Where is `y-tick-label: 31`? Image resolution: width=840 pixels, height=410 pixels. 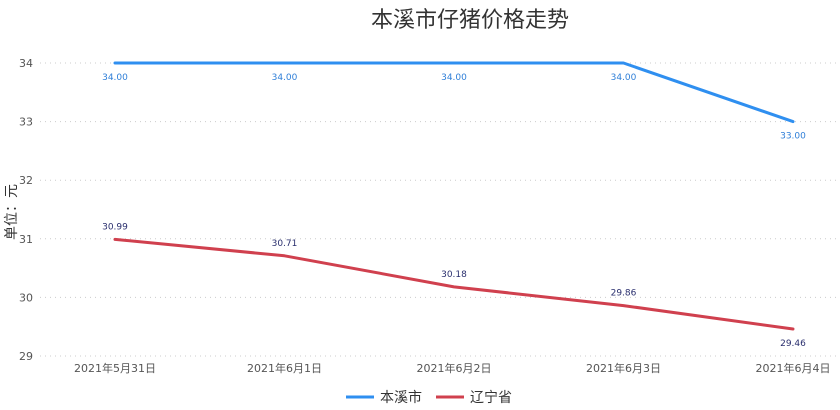 y-tick-label: 31 is located at coordinates (26, 239).